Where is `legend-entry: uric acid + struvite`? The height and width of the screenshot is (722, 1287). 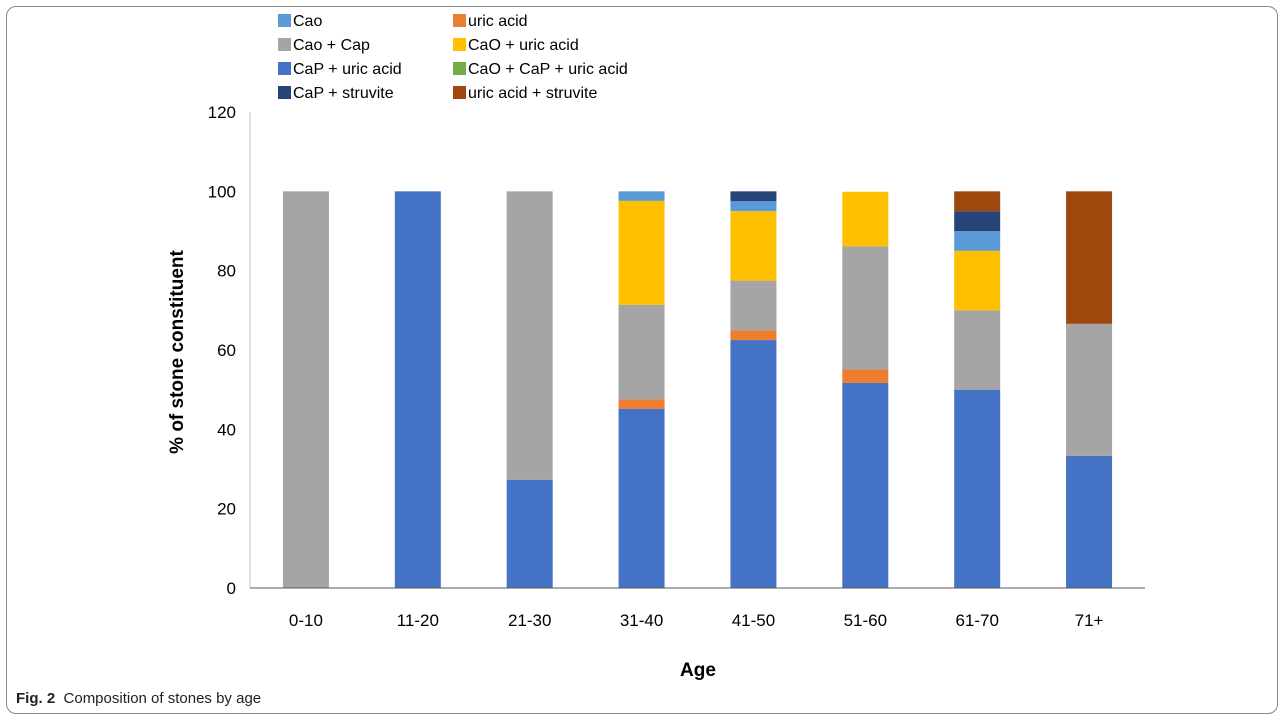 legend-entry: uric acid + struvite is located at coordinates (525, 93).